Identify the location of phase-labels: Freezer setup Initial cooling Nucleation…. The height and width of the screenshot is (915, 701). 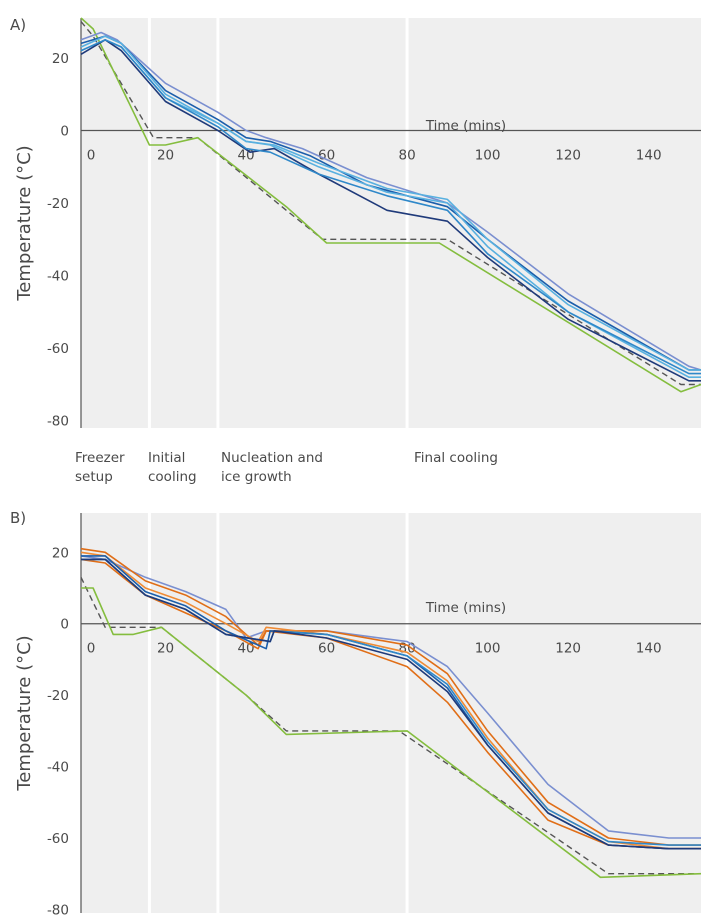
(286, 467).